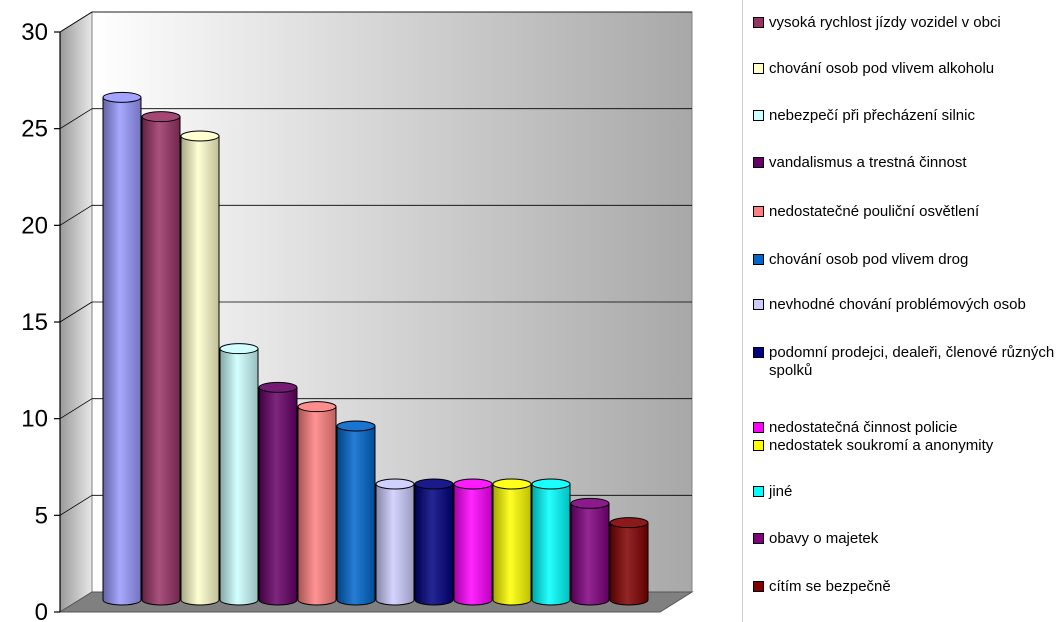  What do you see at coordinates (881, 445) in the screenshot?
I see `legend-label: nedostatek soukromí a anonymity` at bounding box center [881, 445].